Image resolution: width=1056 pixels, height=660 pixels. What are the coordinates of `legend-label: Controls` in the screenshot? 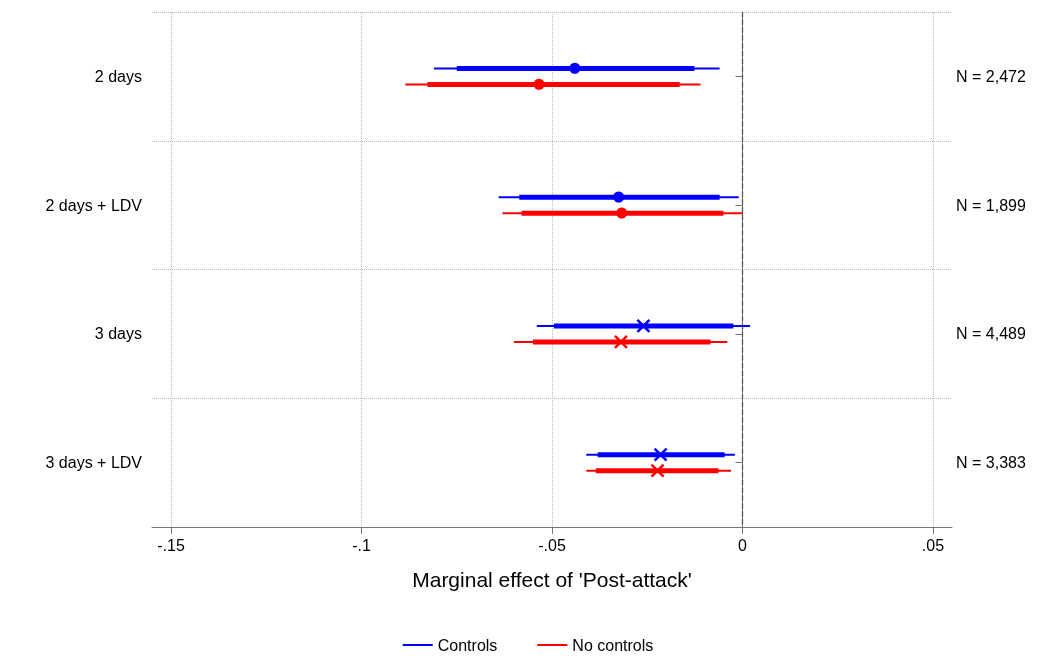 It's located at (467, 645).